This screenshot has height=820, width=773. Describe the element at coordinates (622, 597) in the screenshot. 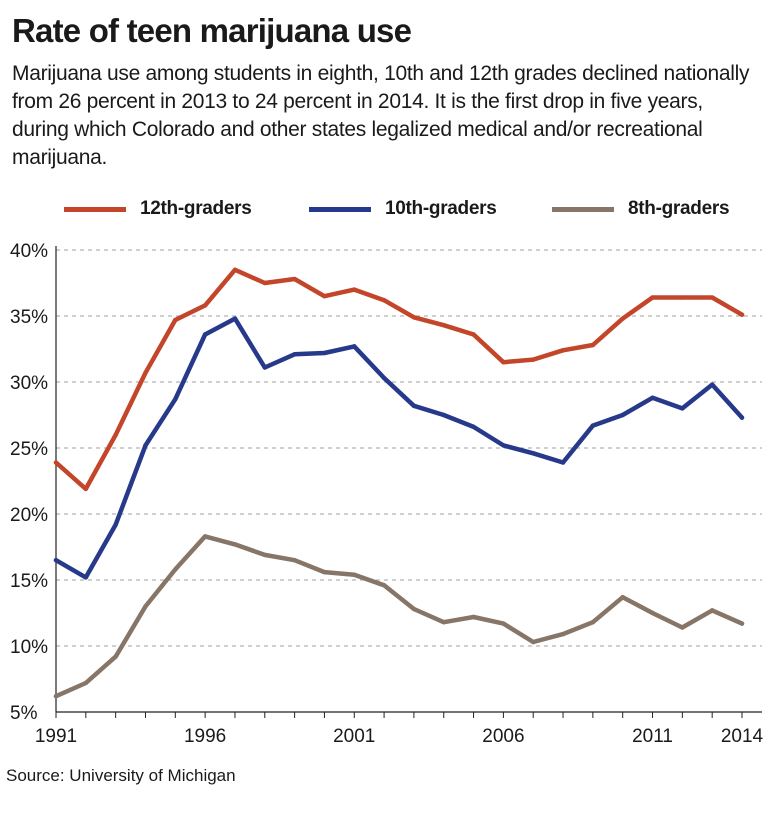

I see `data-point-8th-graders-2010` at that location.